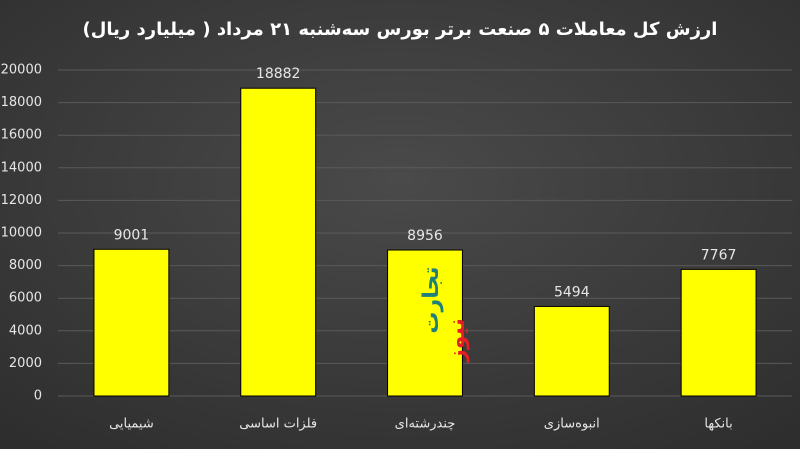  What do you see at coordinates (131, 424) in the screenshot?
I see `x-tick-label: شیمیایی` at bounding box center [131, 424].